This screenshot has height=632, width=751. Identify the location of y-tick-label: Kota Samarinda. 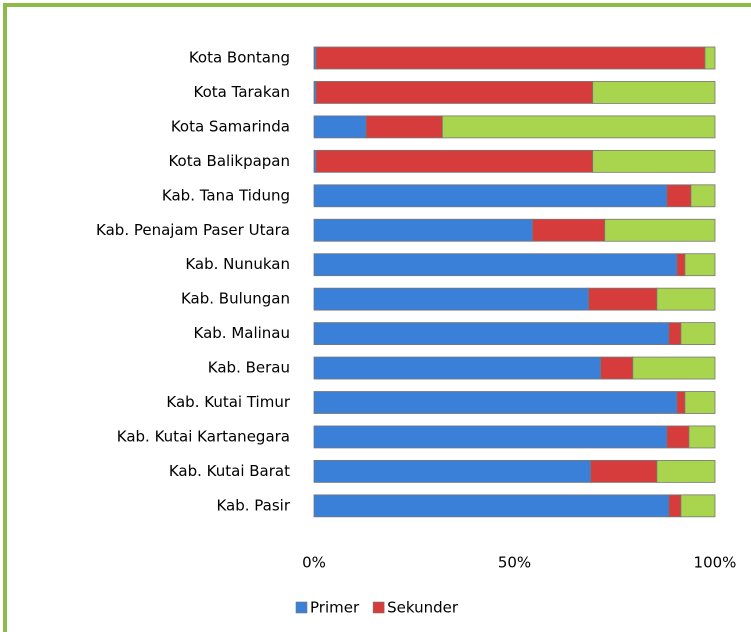
(230, 126).